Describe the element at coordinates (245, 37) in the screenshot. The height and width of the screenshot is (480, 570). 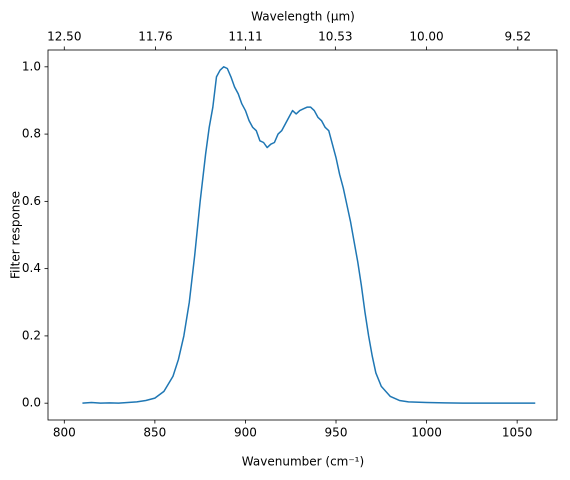
I see `x2-tick-label: 11.11` at that location.